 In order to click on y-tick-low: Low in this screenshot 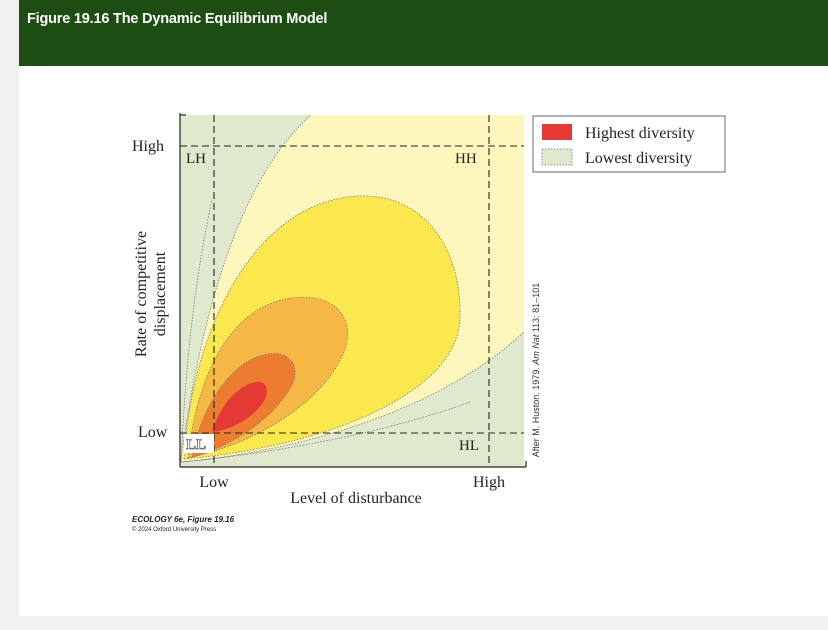, I will do `click(153, 432)`.